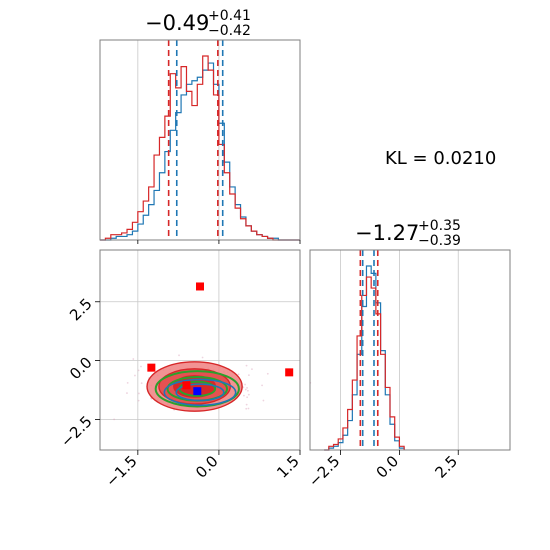 This screenshot has height=550, width=550. I want to click on y-tick-label: 2.5, so click(81, 310).